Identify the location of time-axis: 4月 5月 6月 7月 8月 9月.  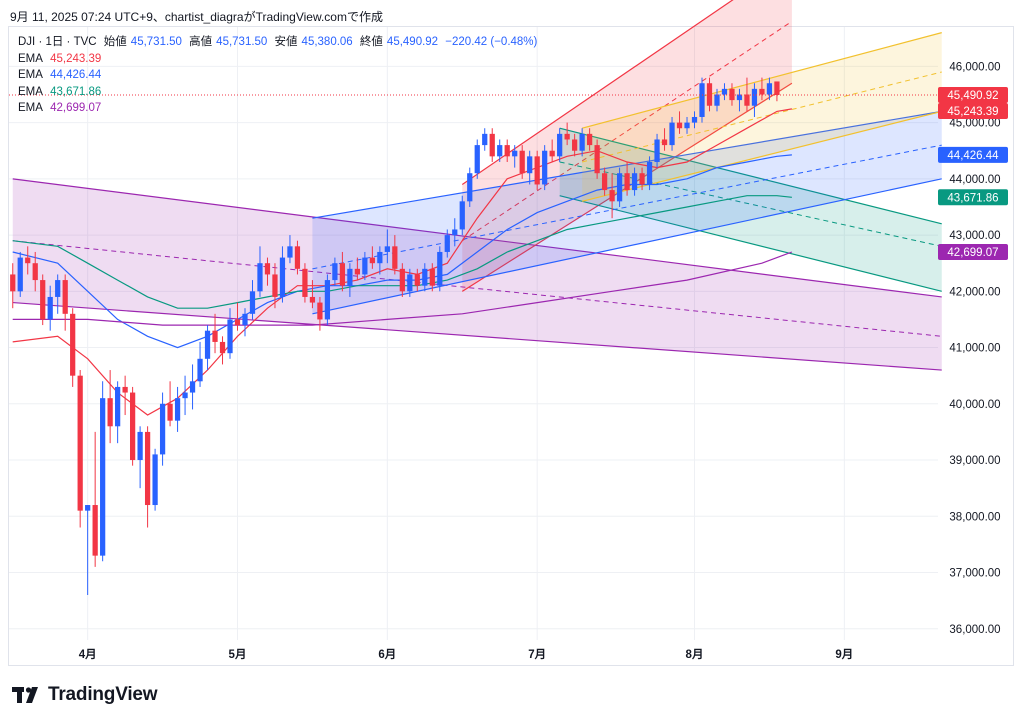
(466, 654).